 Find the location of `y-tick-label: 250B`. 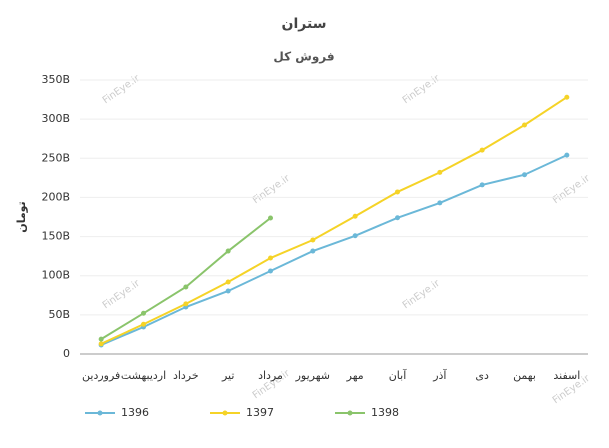

y-tick-label: 250B is located at coordinates (55, 157).